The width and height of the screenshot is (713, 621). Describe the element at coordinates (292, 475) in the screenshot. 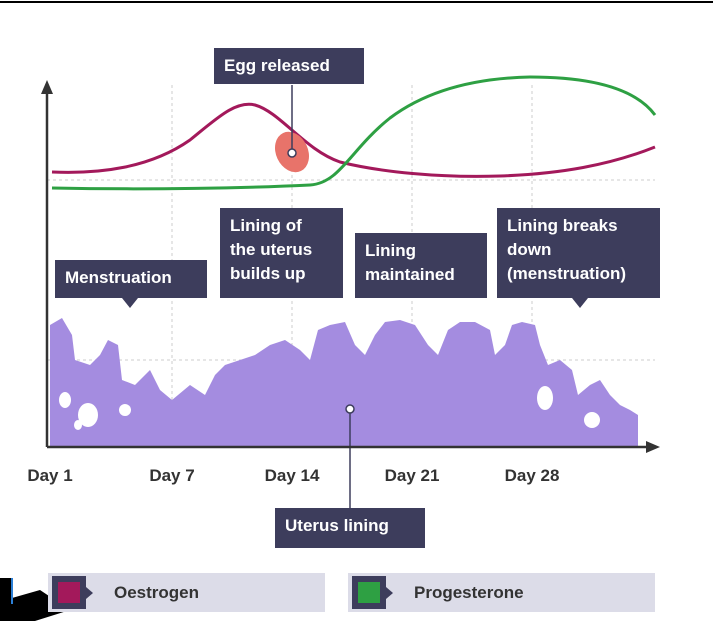

I see `x-label: Day 14` at that location.